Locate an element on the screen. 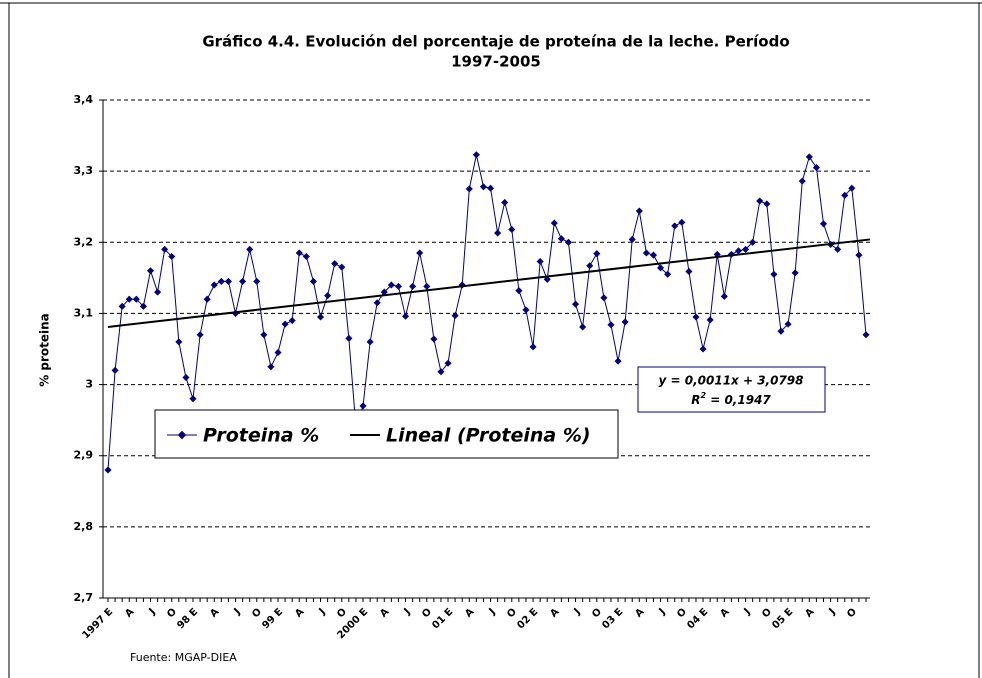 The height and width of the screenshot is (678, 982). source: Fuente: MGAP-DIEA is located at coordinates (183, 657).